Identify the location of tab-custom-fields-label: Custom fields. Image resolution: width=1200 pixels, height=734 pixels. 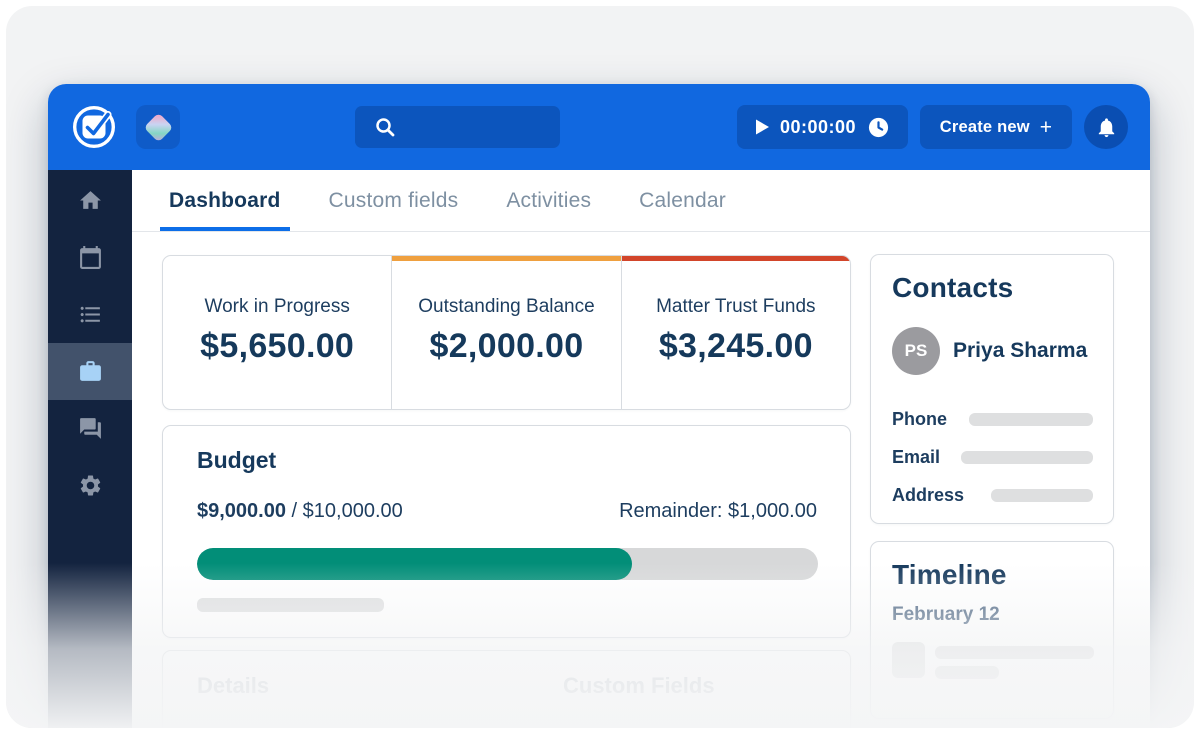
(393, 200).